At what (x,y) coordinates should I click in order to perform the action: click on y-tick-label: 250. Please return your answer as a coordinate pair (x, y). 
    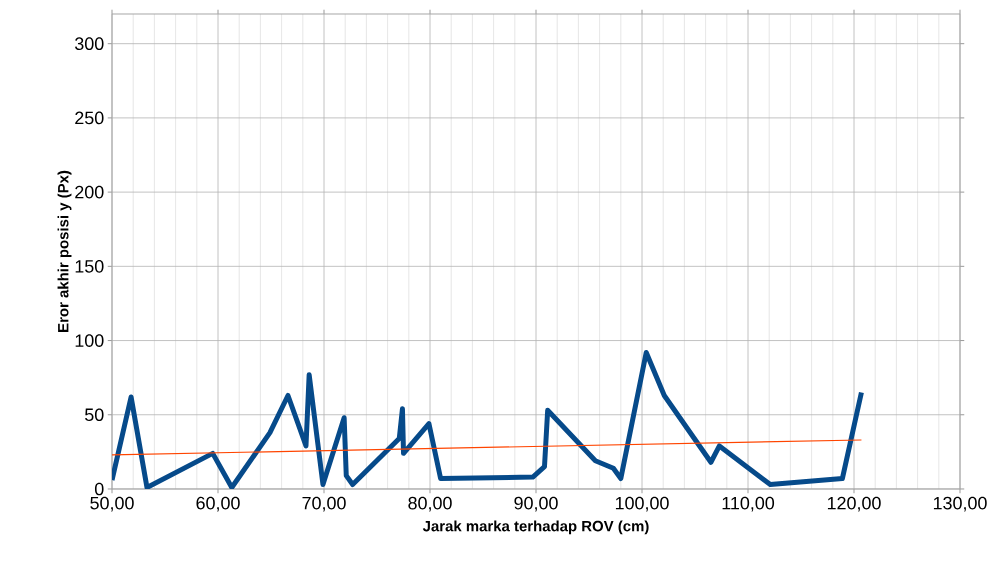
    Looking at the image, I should click on (89, 118).